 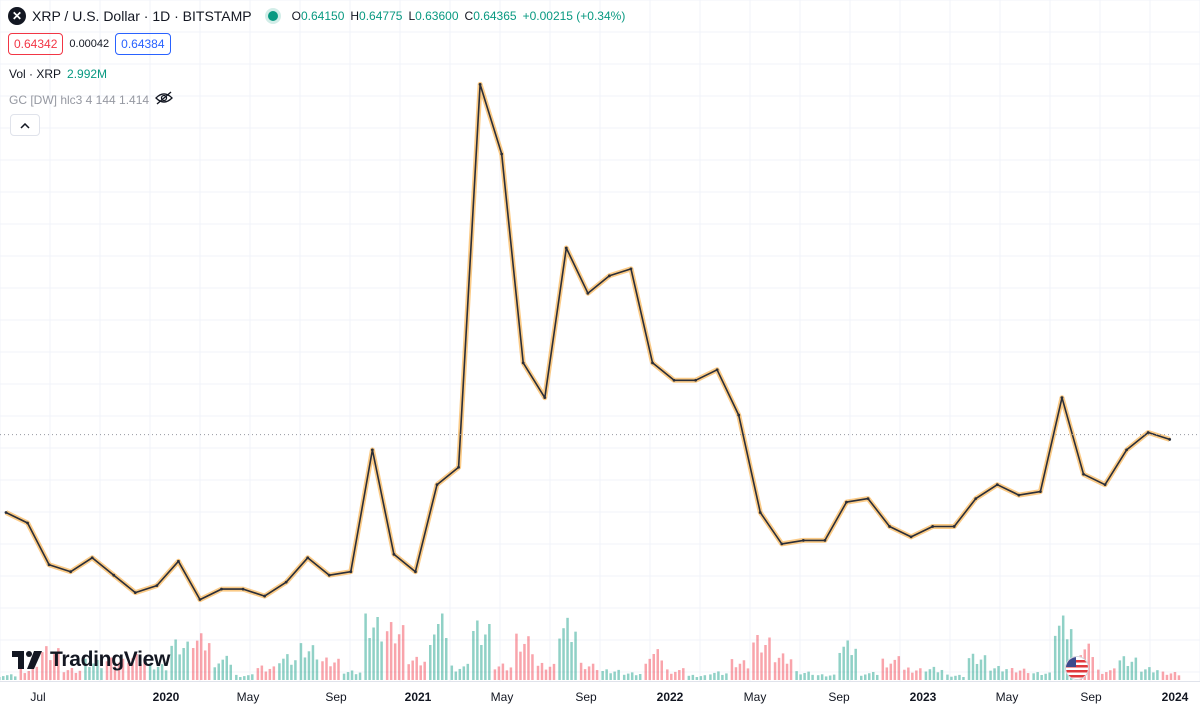 I want to click on sell-price-button: 0.64342, so click(x=36, y=44).